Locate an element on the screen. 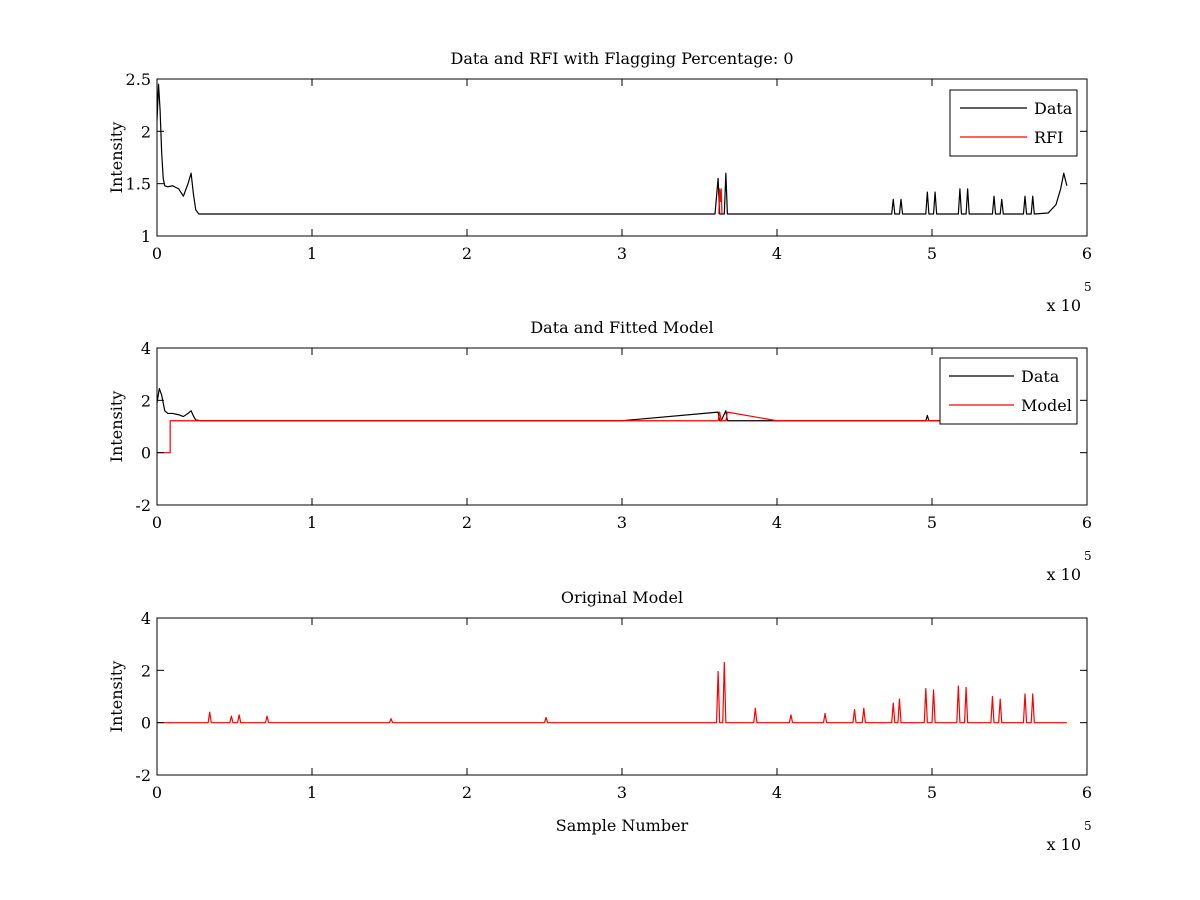 The image size is (1200, 900). y-tick-label: 2.5 is located at coordinates (138, 79).